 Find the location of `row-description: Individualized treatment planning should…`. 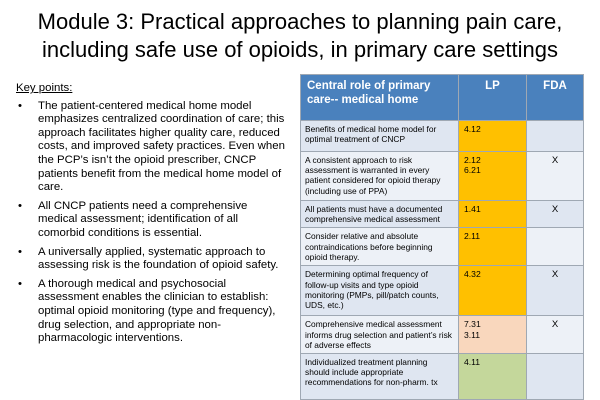

row-description: Individualized treatment planning should… is located at coordinates (379, 376).